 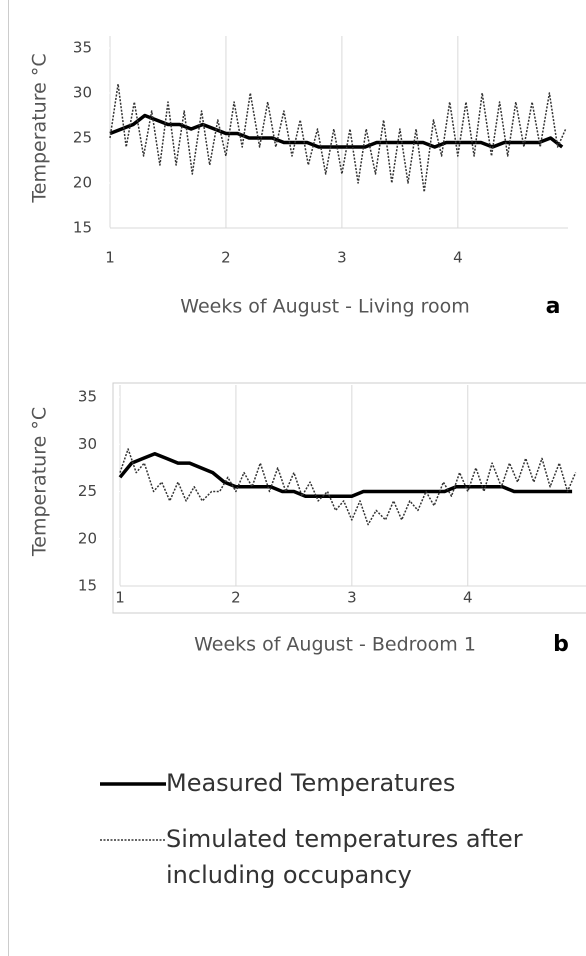 I want to click on legend-item: Measured Temperatures, so click(x=320, y=783).